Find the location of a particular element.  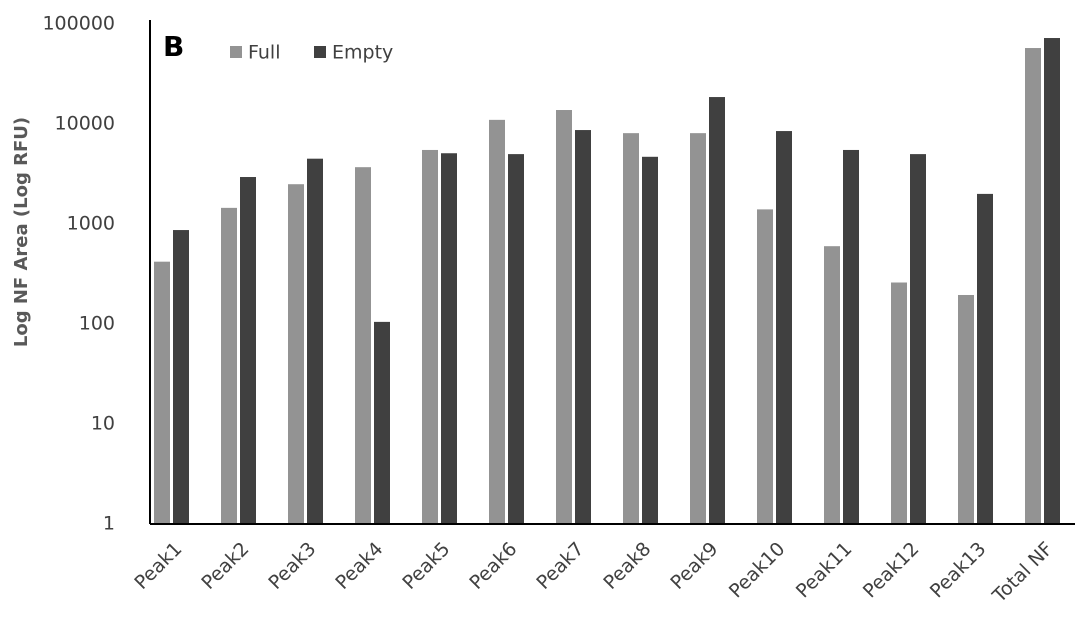

x-tick-label: Peak13 is located at coordinates (958, 570).